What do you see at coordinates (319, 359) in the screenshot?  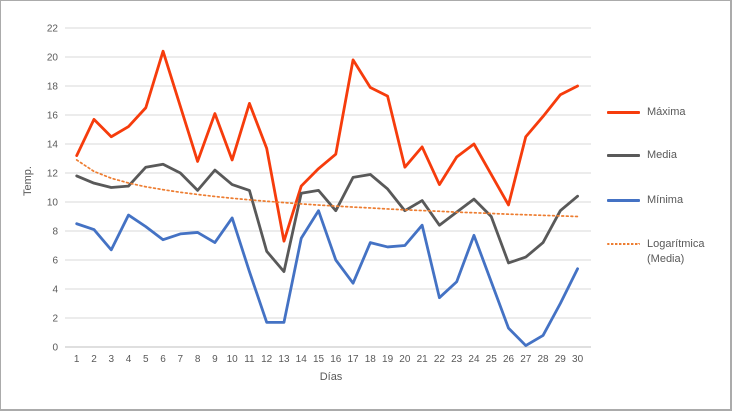 I see `x-tick-label: 15` at bounding box center [319, 359].